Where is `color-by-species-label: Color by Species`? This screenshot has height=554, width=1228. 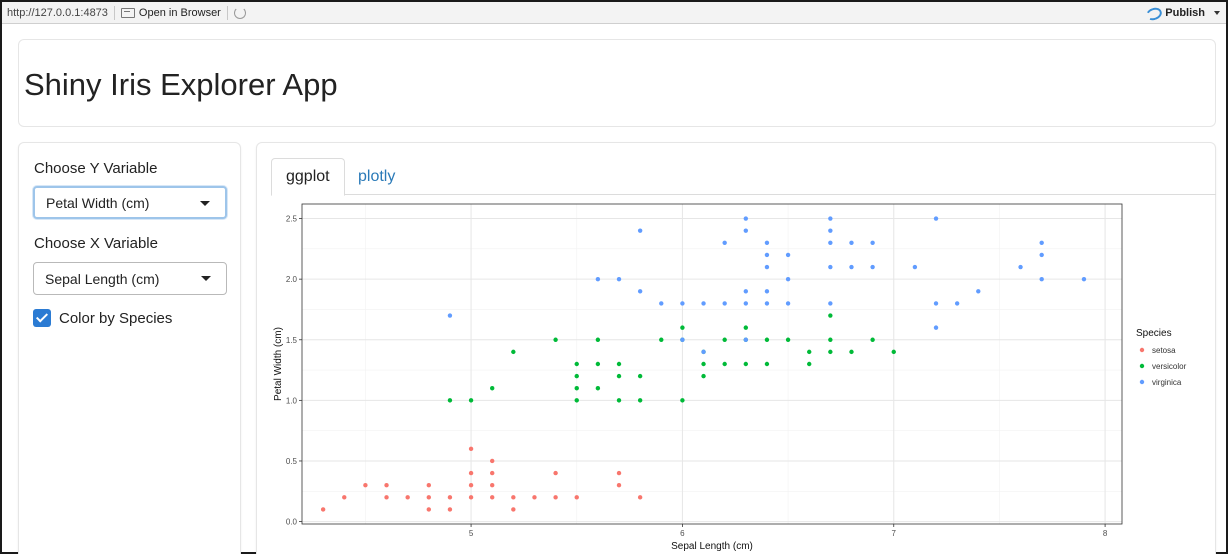 color-by-species-label: Color by Species is located at coordinates (116, 318).